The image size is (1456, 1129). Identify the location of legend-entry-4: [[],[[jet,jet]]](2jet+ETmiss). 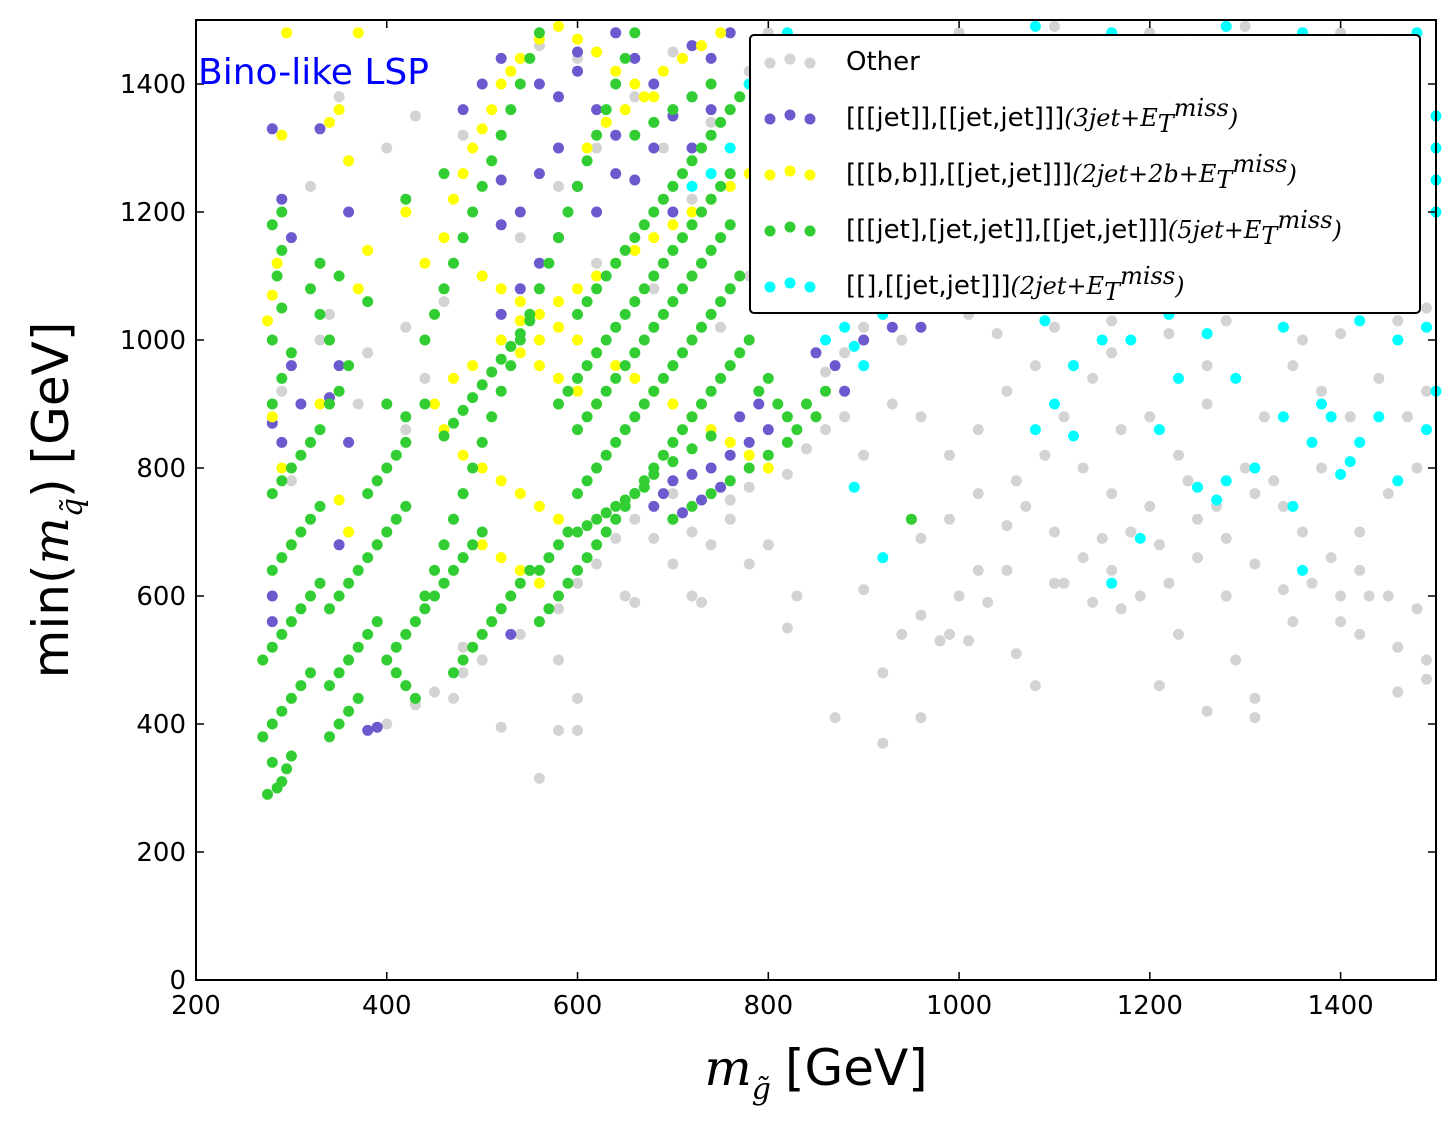
(974, 284).